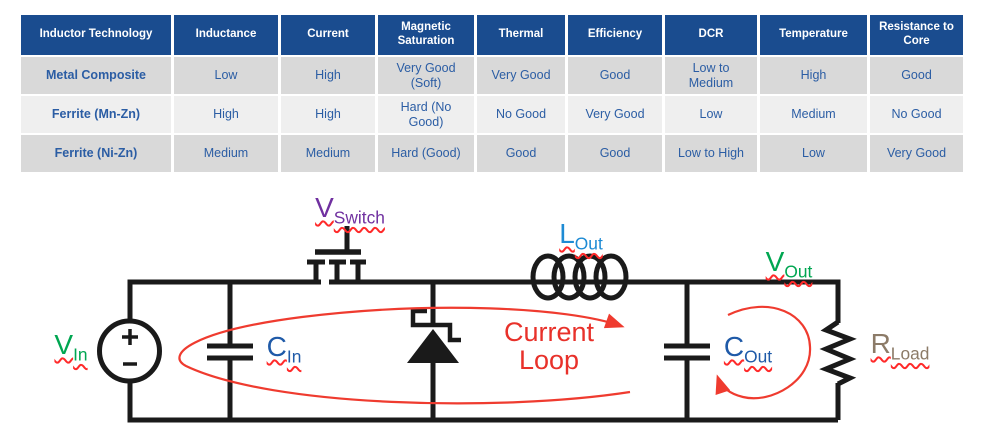 This screenshot has height=436, width=984. Describe the element at coordinates (916, 35) in the screenshot. I see `column-header: Resistance to Core` at that location.